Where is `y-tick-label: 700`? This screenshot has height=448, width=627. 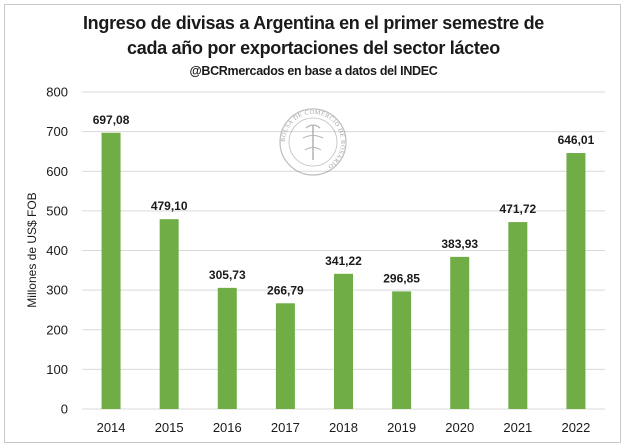
y-tick-label: 700 is located at coordinates (57, 131).